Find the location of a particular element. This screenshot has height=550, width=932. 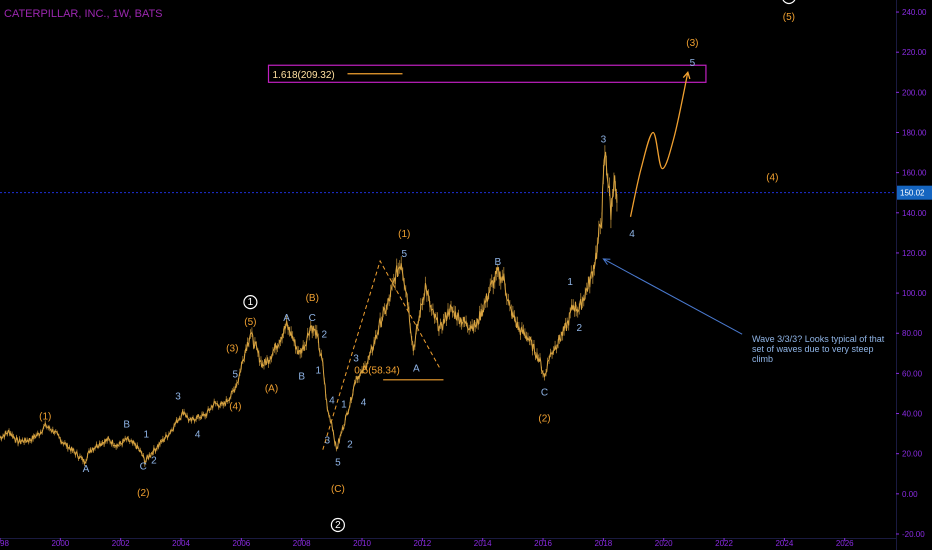

chart-title: CATERPILLAR, INC., 1W, BATS is located at coordinates (83, 14).